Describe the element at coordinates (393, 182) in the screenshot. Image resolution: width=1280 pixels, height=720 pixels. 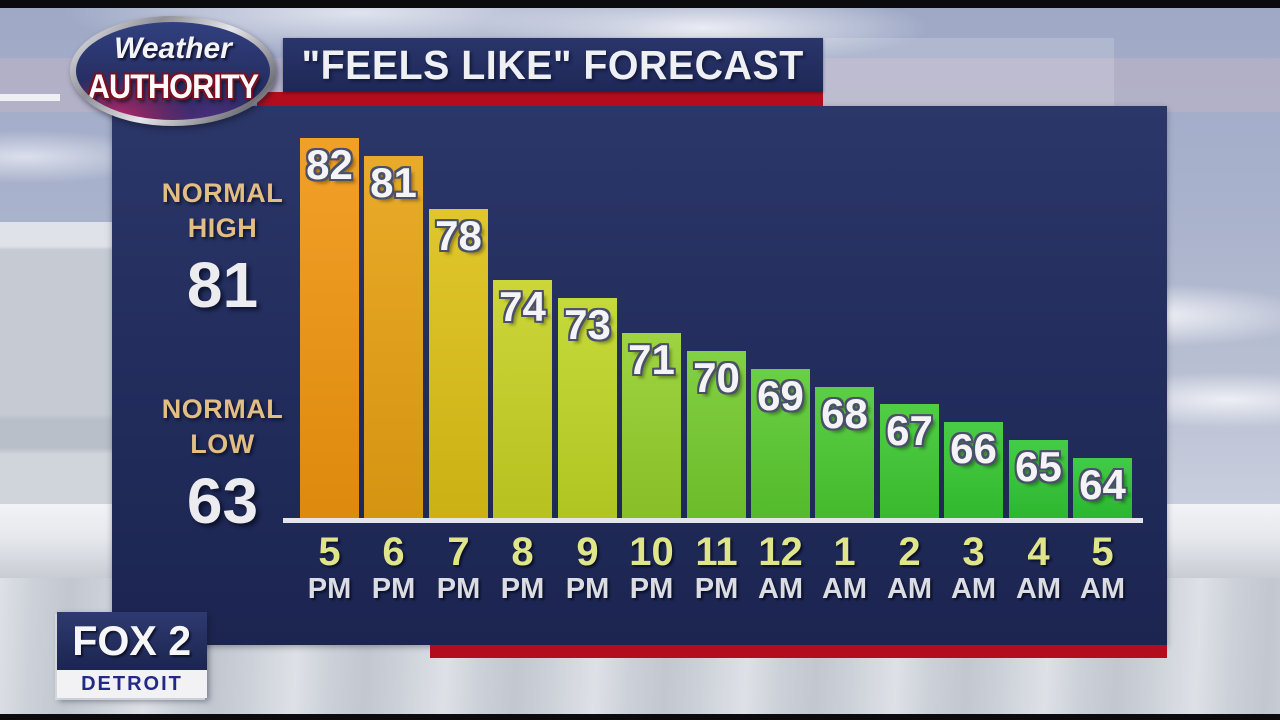
I see `bar-value-label: 81` at that location.